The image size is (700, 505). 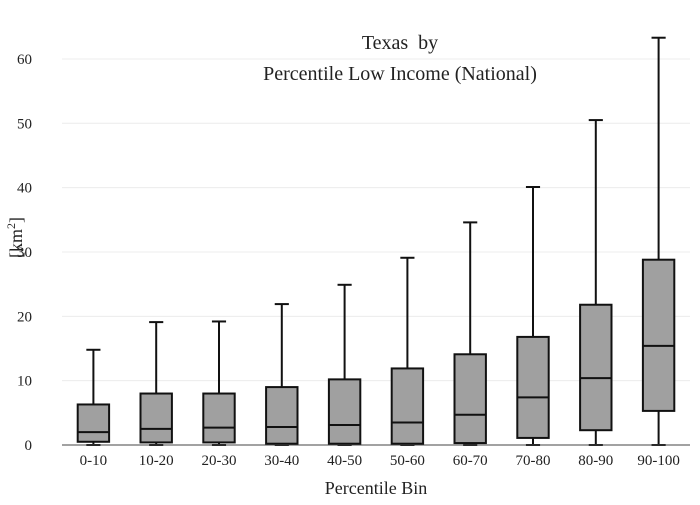 I want to click on y-tick-label: 50, so click(x=24, y=124).